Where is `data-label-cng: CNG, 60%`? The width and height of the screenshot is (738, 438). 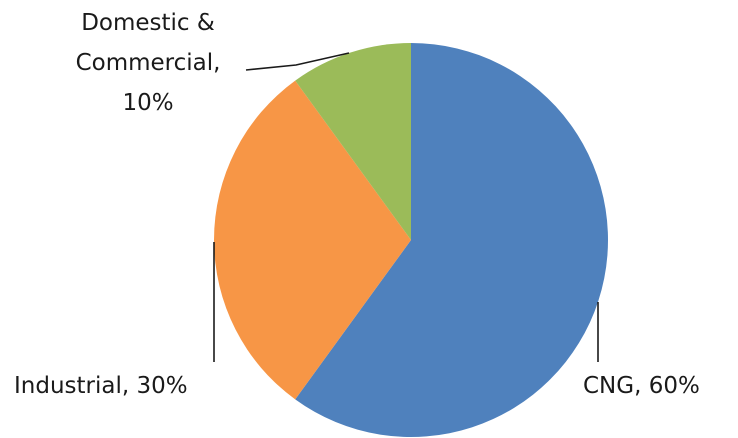
data-label-cng: CNG, 60% is located at coordinates (641, 386).